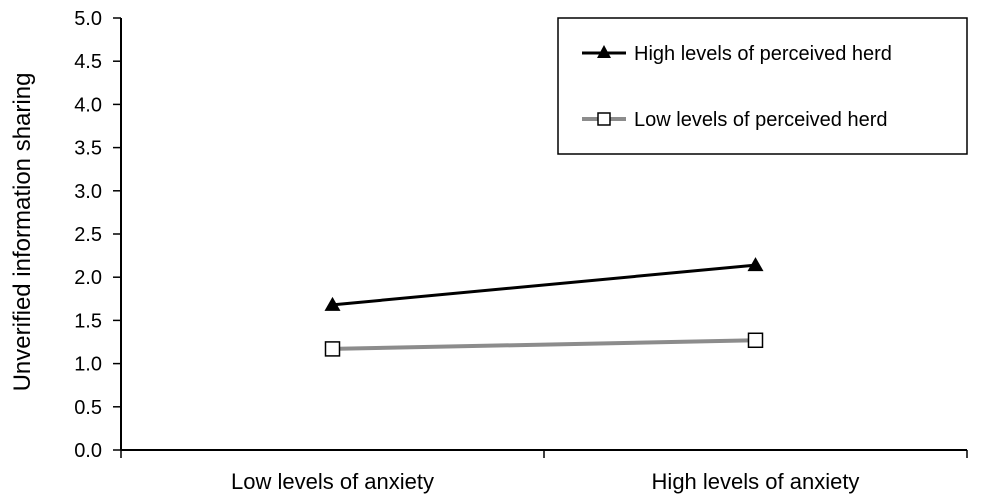 This screenshot has width=987, height=500. I want to click on series-layer, so click(544, 307).